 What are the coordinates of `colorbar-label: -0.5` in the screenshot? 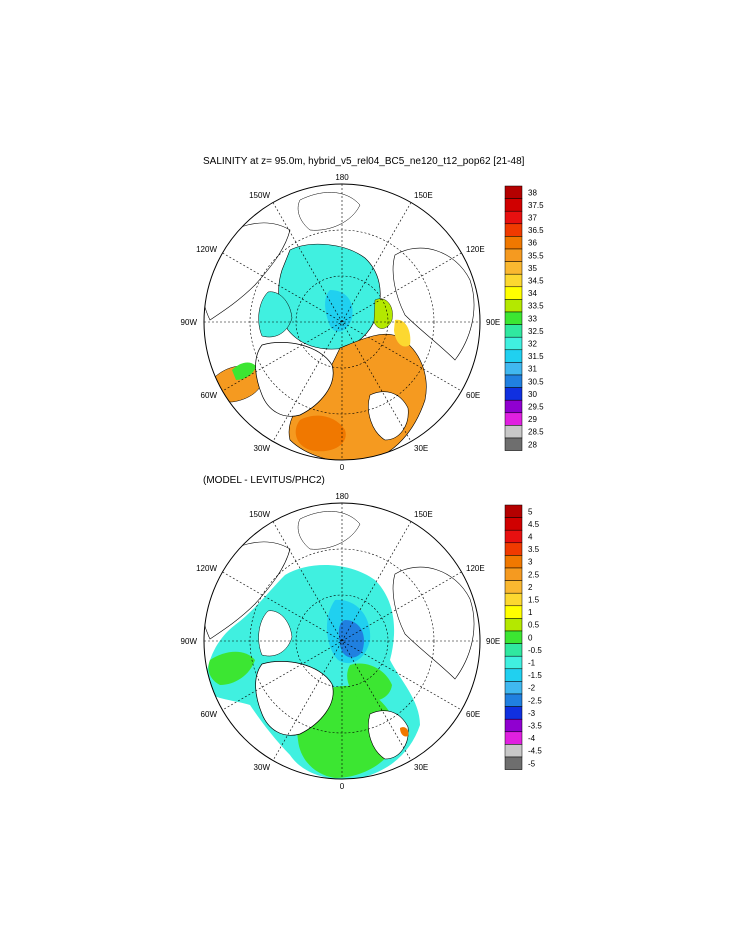 It's located at (535, 650).